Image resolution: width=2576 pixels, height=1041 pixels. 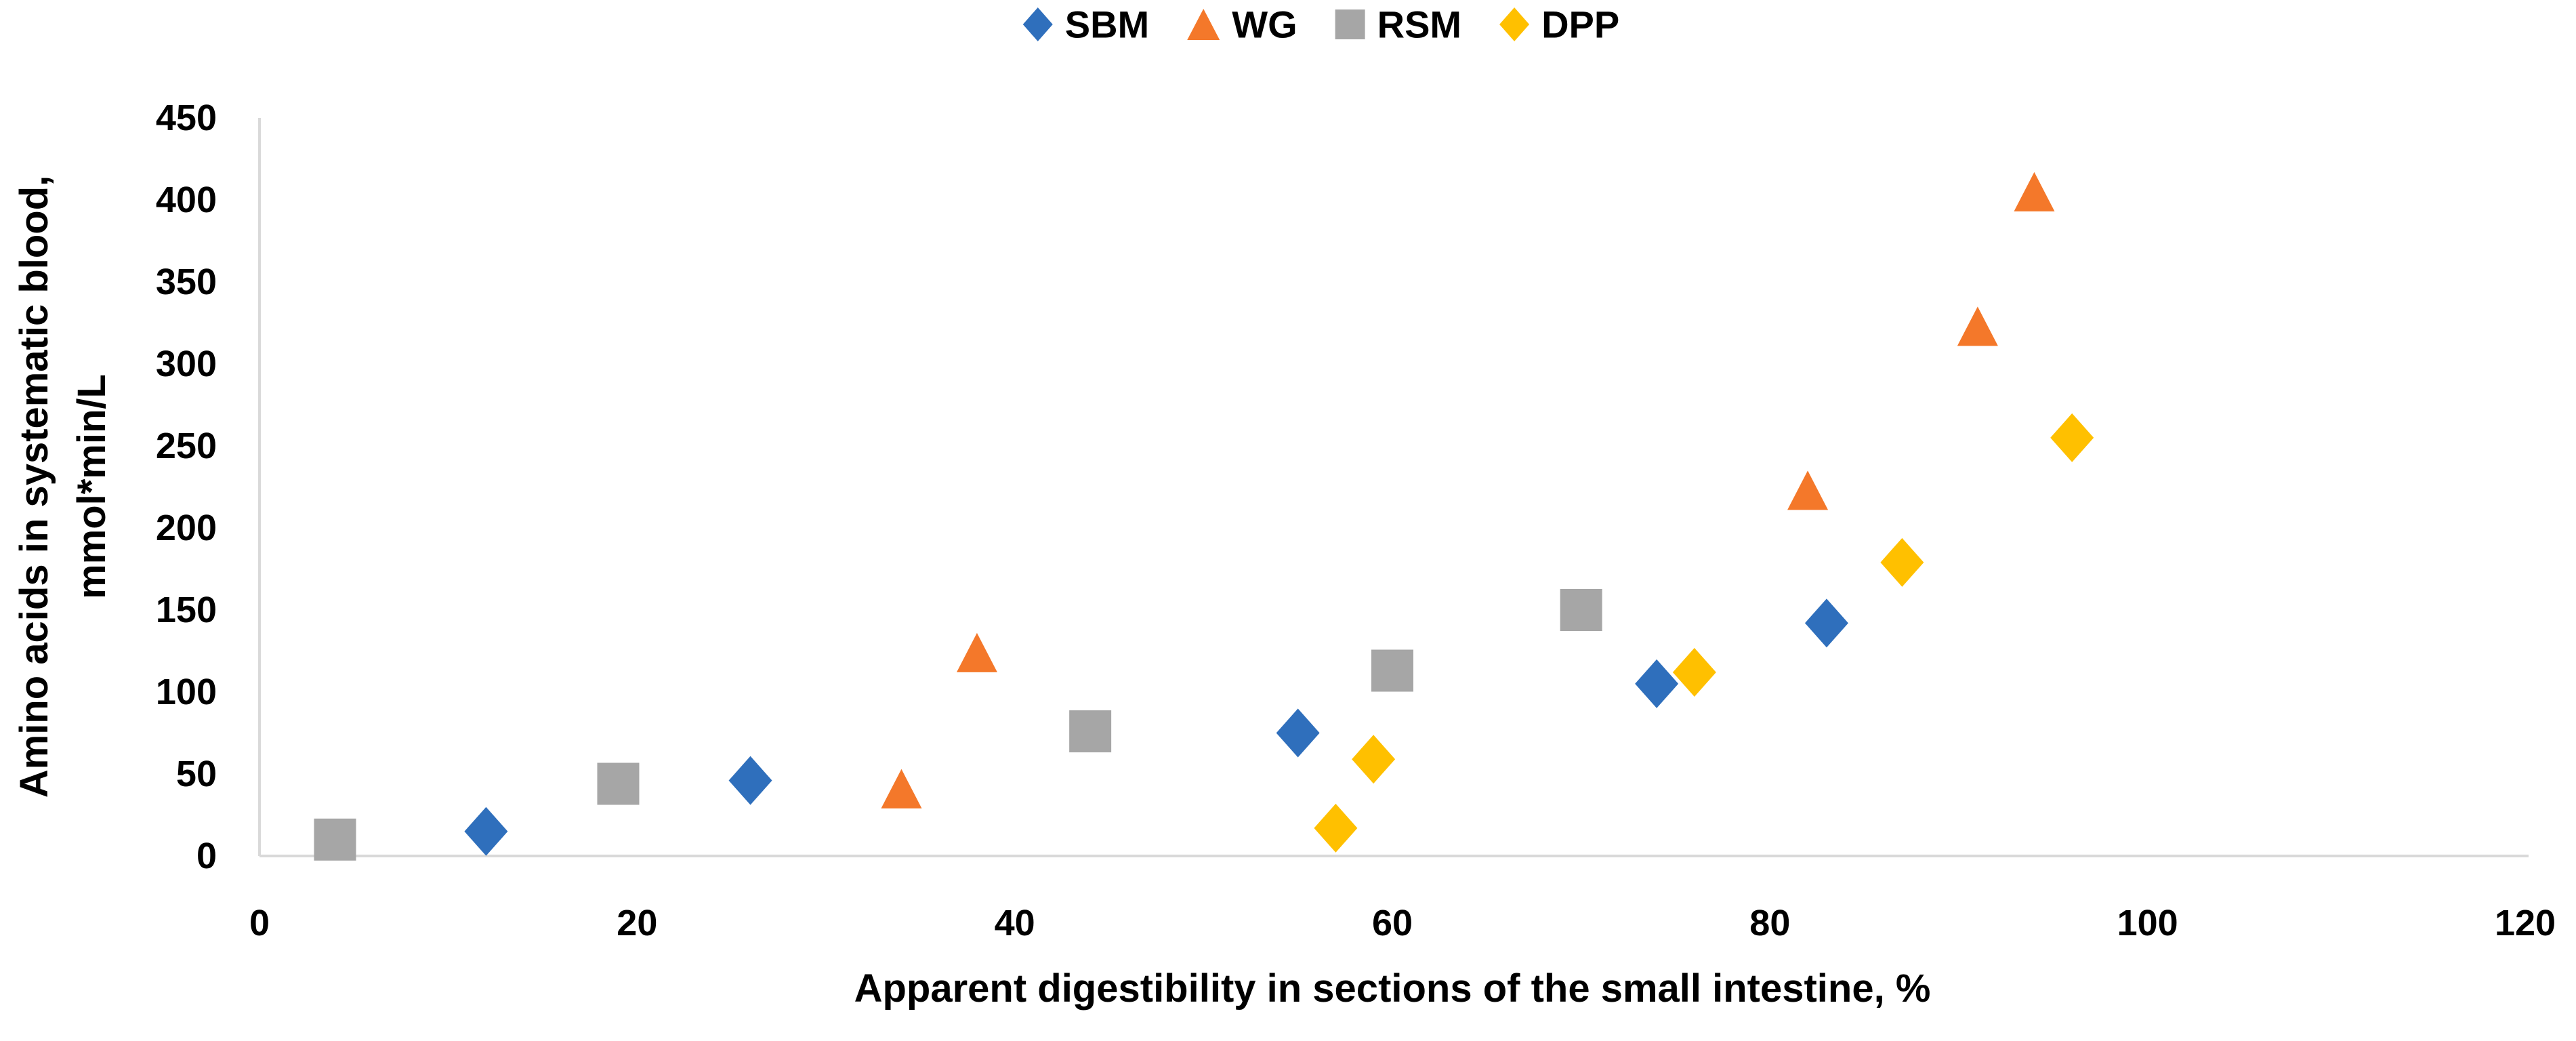 I want to click on y-tick-label-50: 50, so click(x=196, y=774).